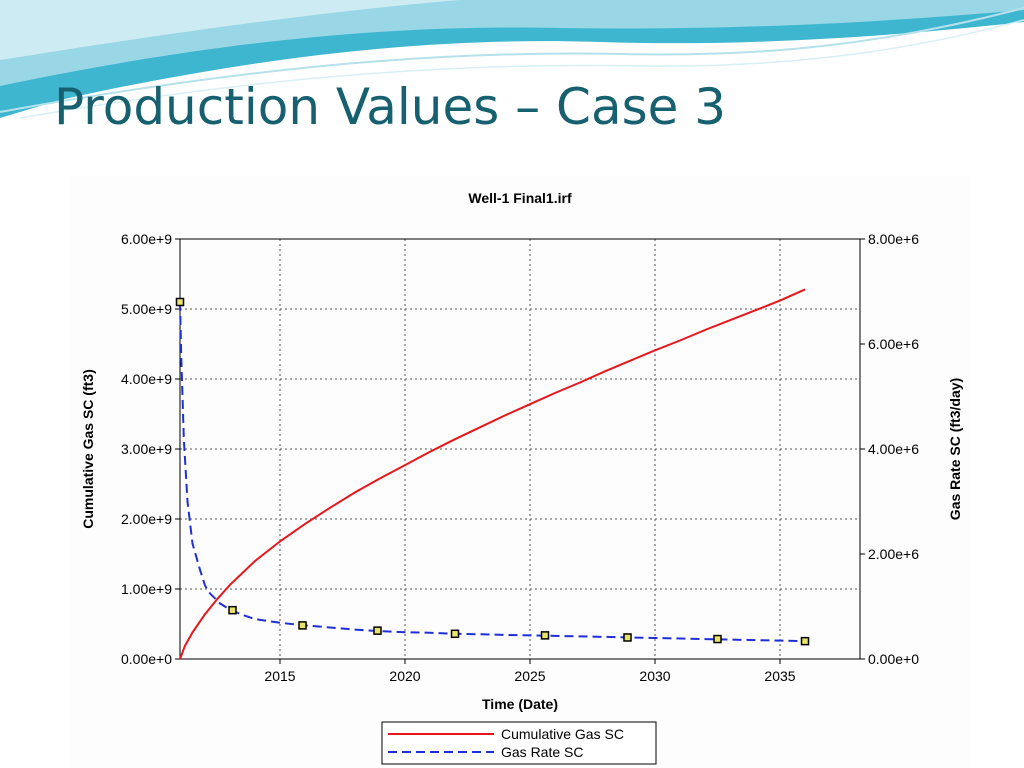 The image size is (1024, 768). What do you see at coordinates (893, 344) in the screenshot?
I see `y-right-tick-label: 6.00e+6` at bounding box center [893, 344].